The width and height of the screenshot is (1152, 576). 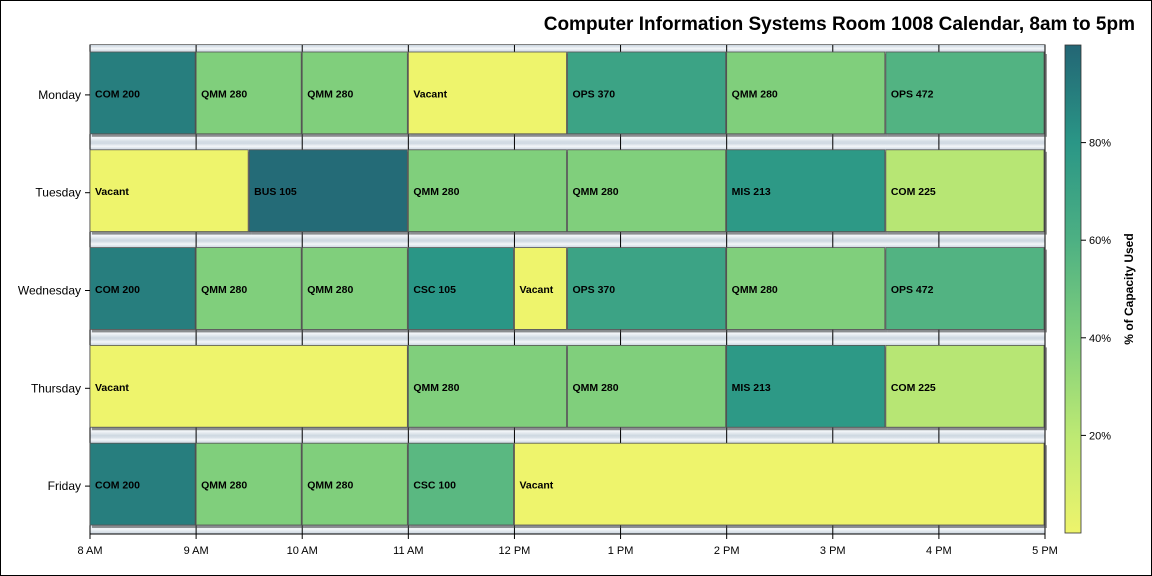 I want to click on colorbar-ramp, so click(x=1073, y=289).